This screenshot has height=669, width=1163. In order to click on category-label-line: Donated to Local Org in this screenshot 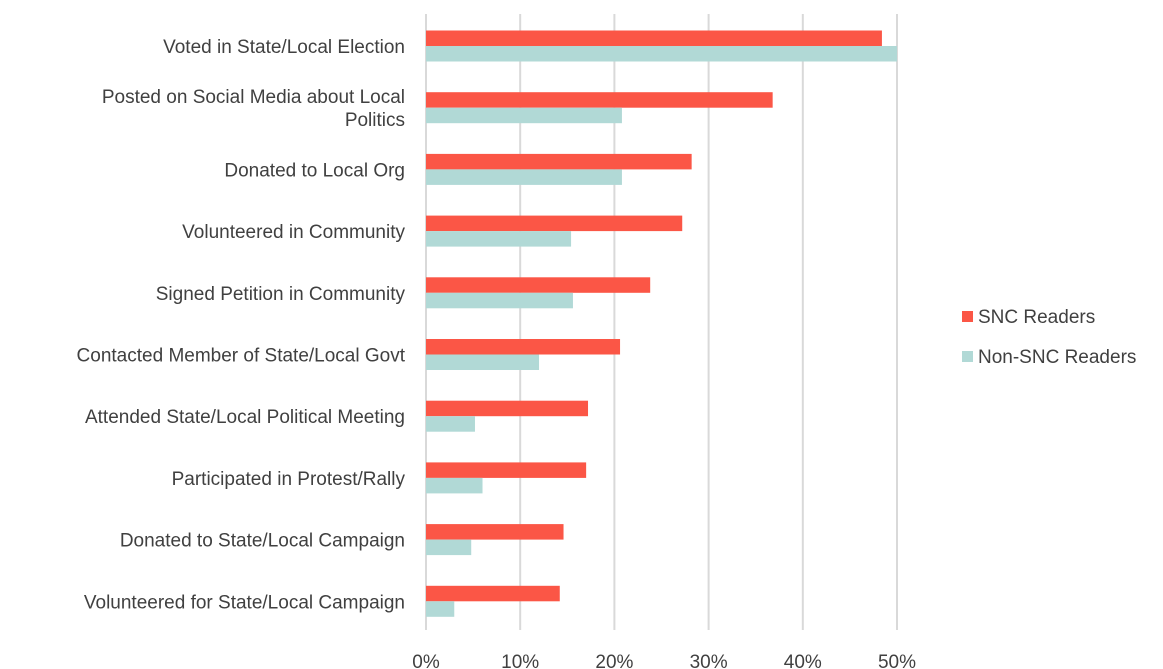, I will do `click(314, 170)`.